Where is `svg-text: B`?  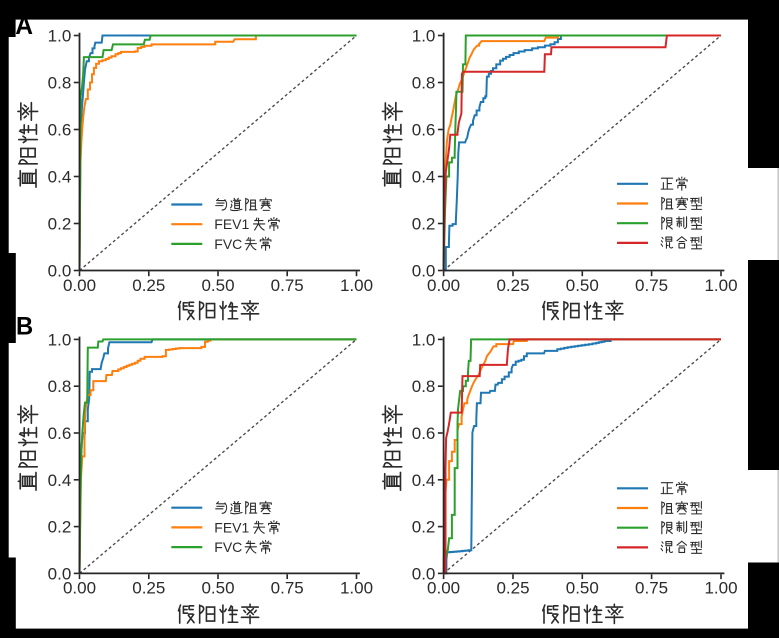
svg-text: B is located at coordinates (24, 327).